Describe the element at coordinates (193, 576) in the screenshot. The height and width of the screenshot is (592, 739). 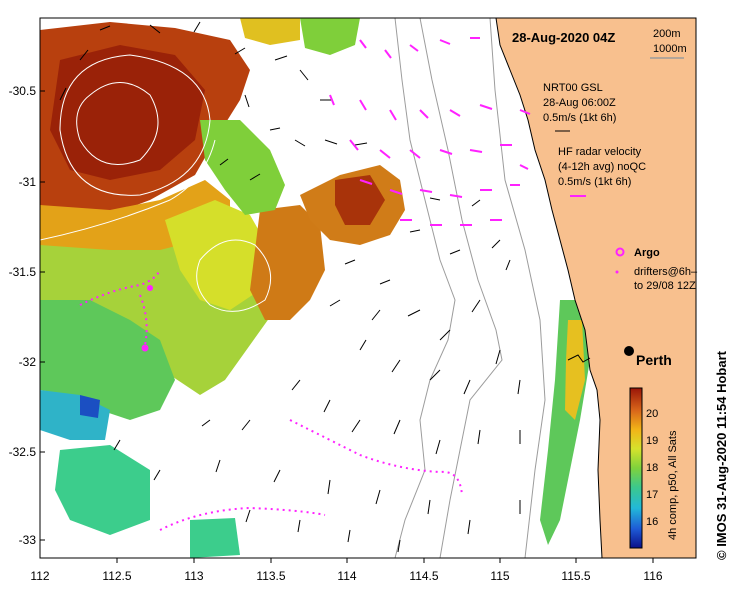
I see `x-tick: 113` at that location.